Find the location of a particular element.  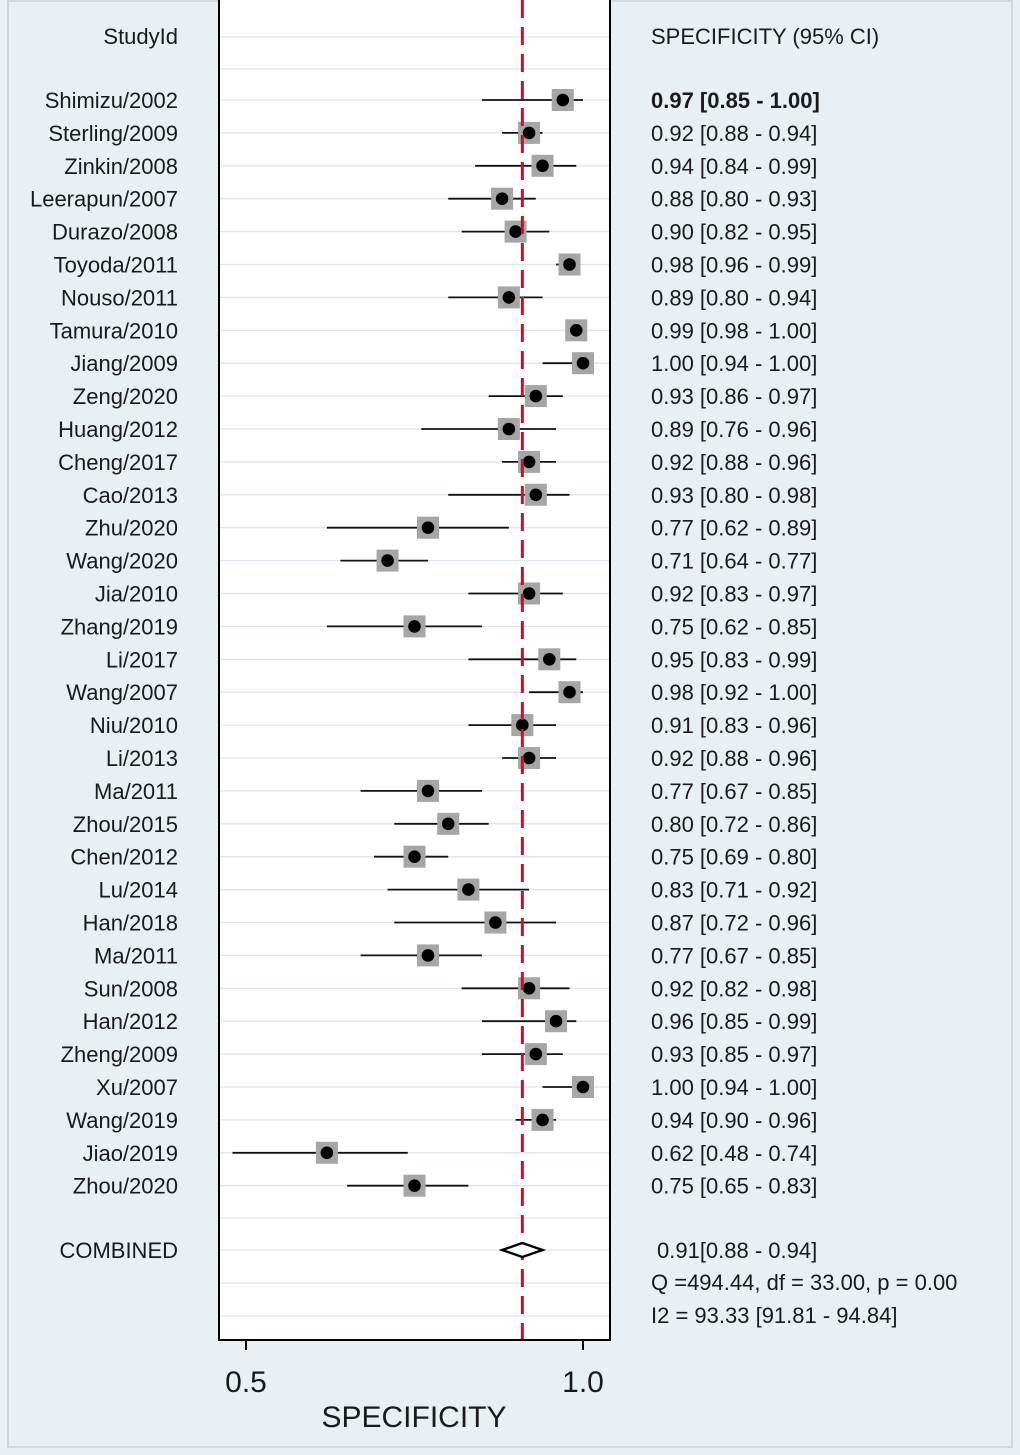

study-label: Zheng/2009 is located at coordinates (119, 1054).